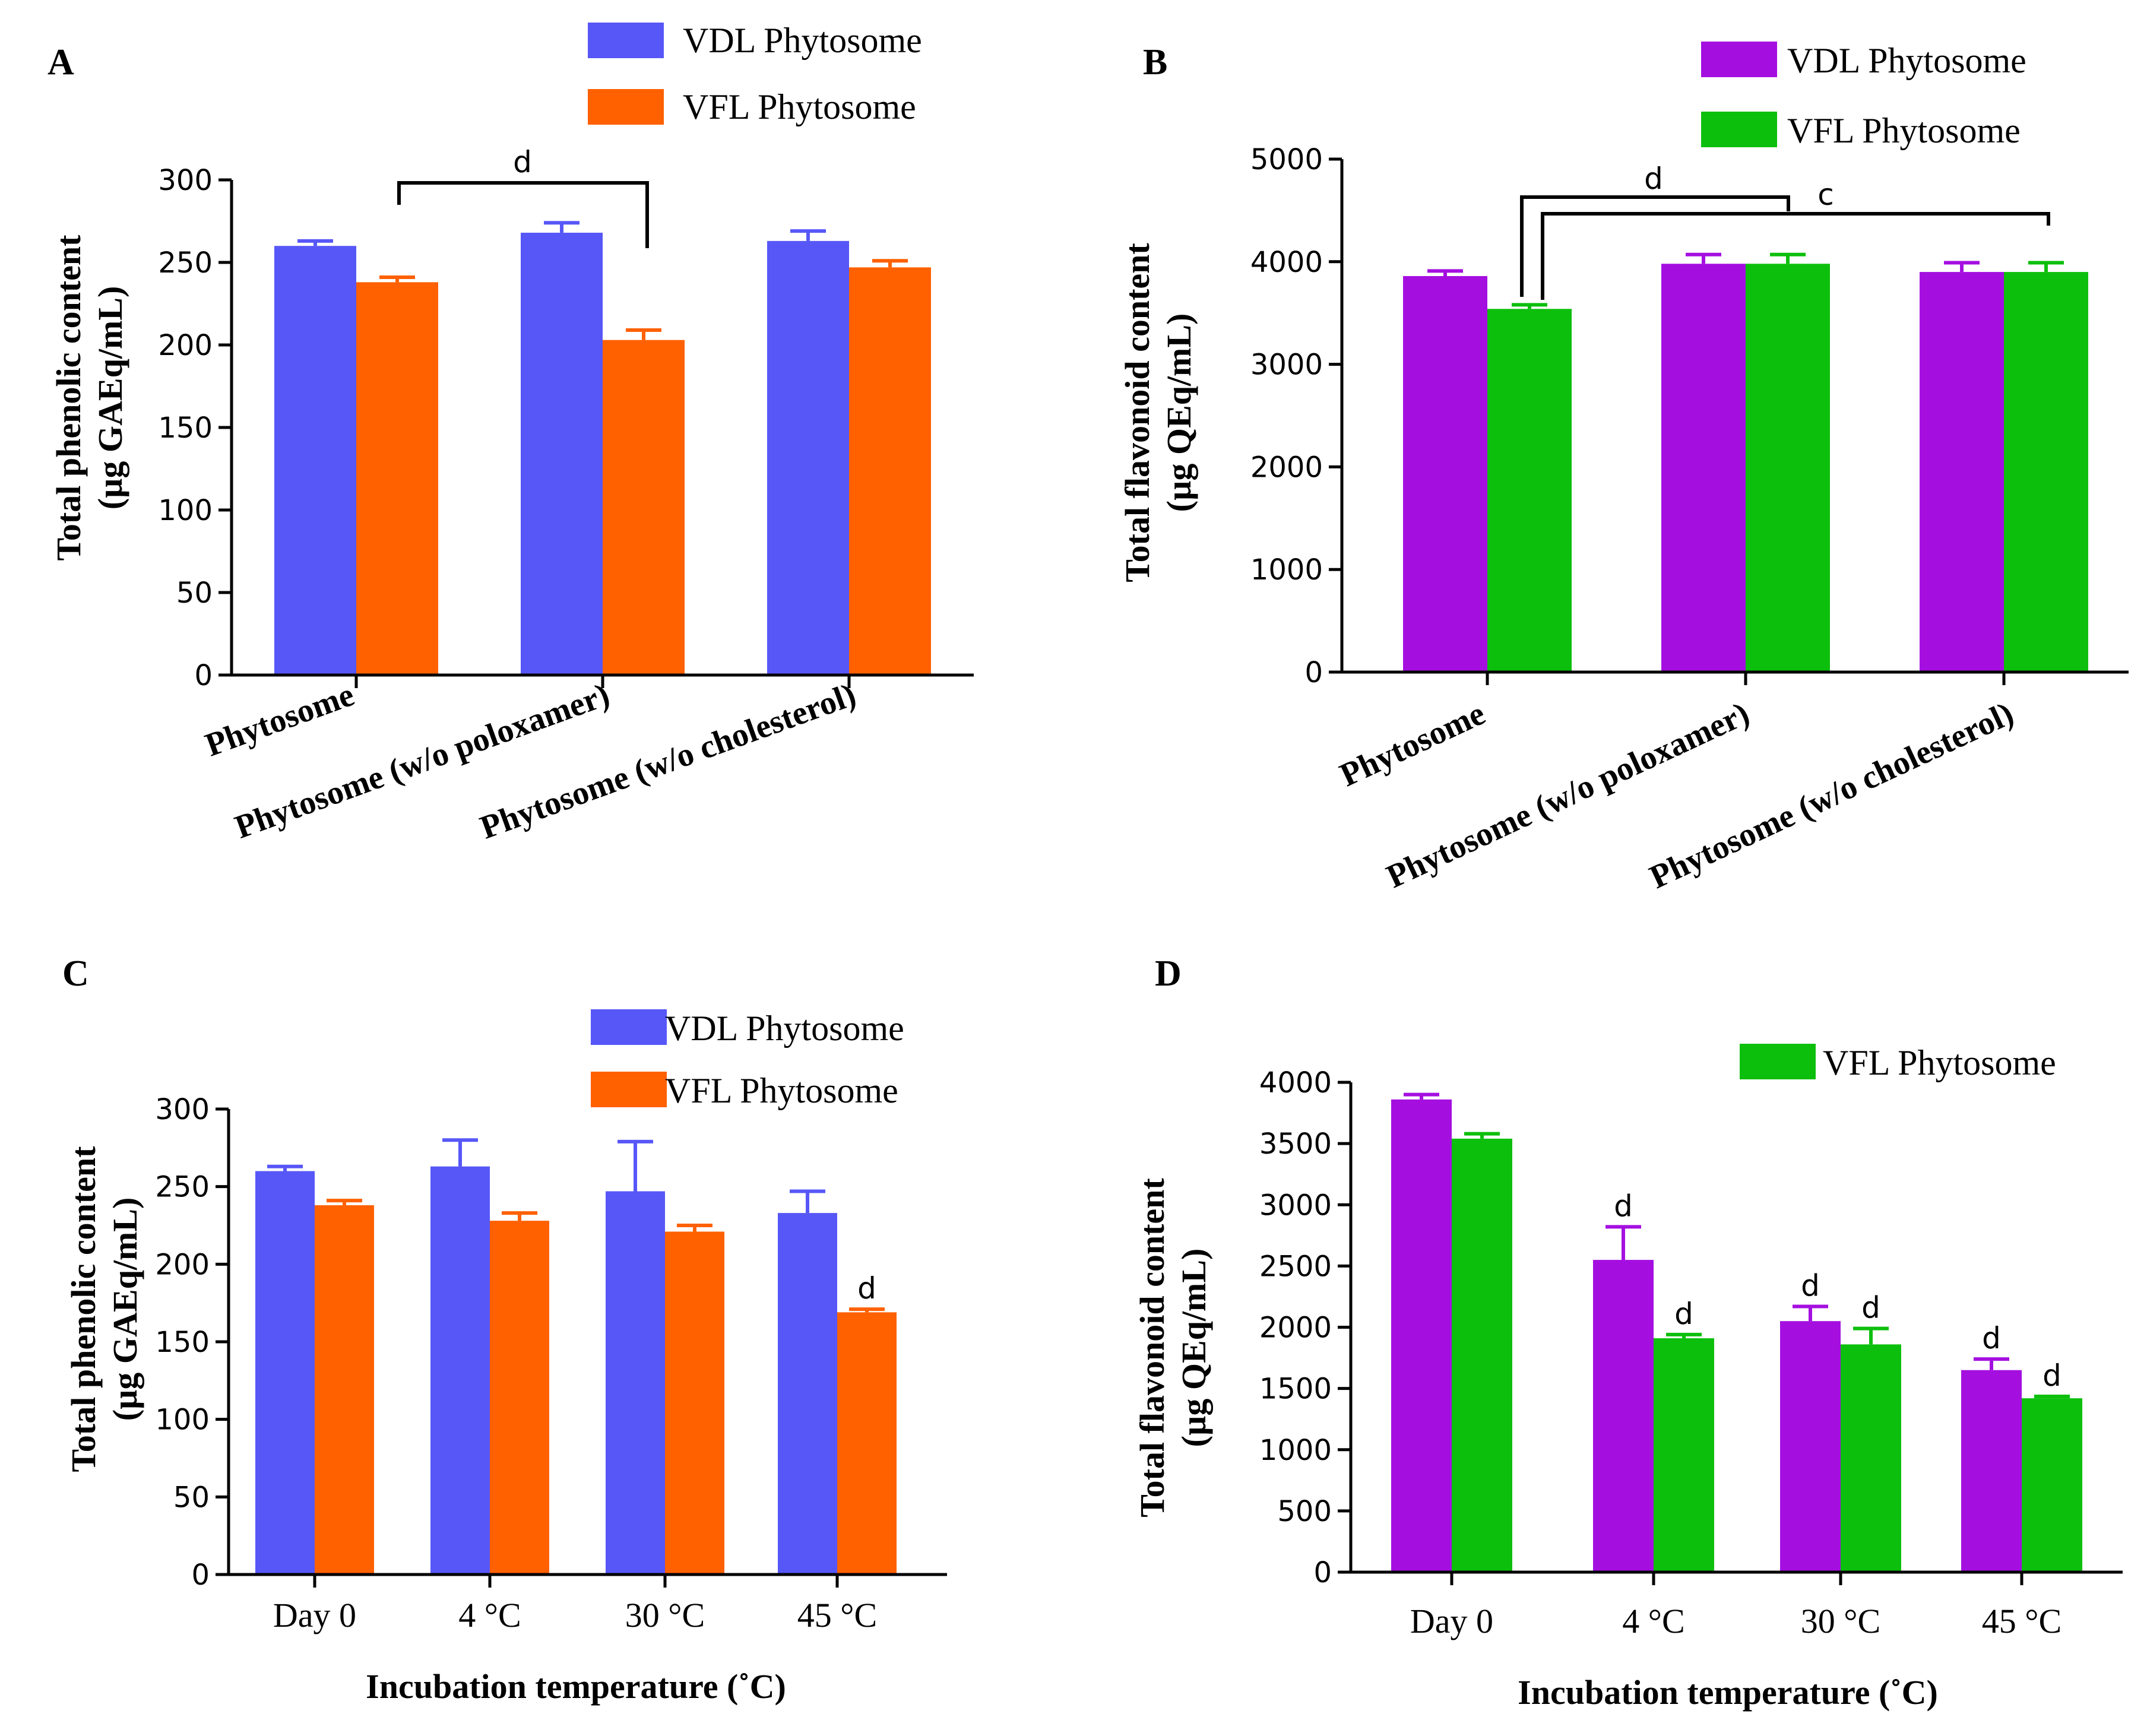 The image size is (2147, 1736). What do you see at coordinates (747, 1059) in the screenshot?
I see `panel-c-legend: VDL Phytosome VFL Phytosome` at bounding box center [747, 1059].